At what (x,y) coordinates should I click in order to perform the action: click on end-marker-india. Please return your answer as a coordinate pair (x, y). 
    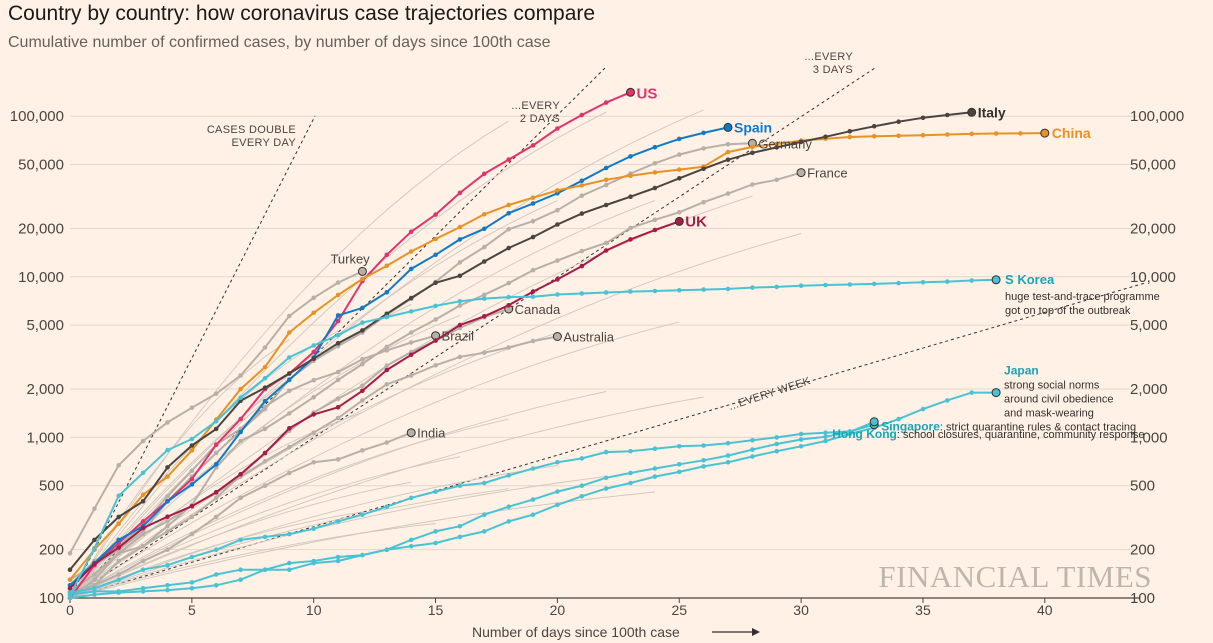
    Looking at the image, I should click on (411, 433).